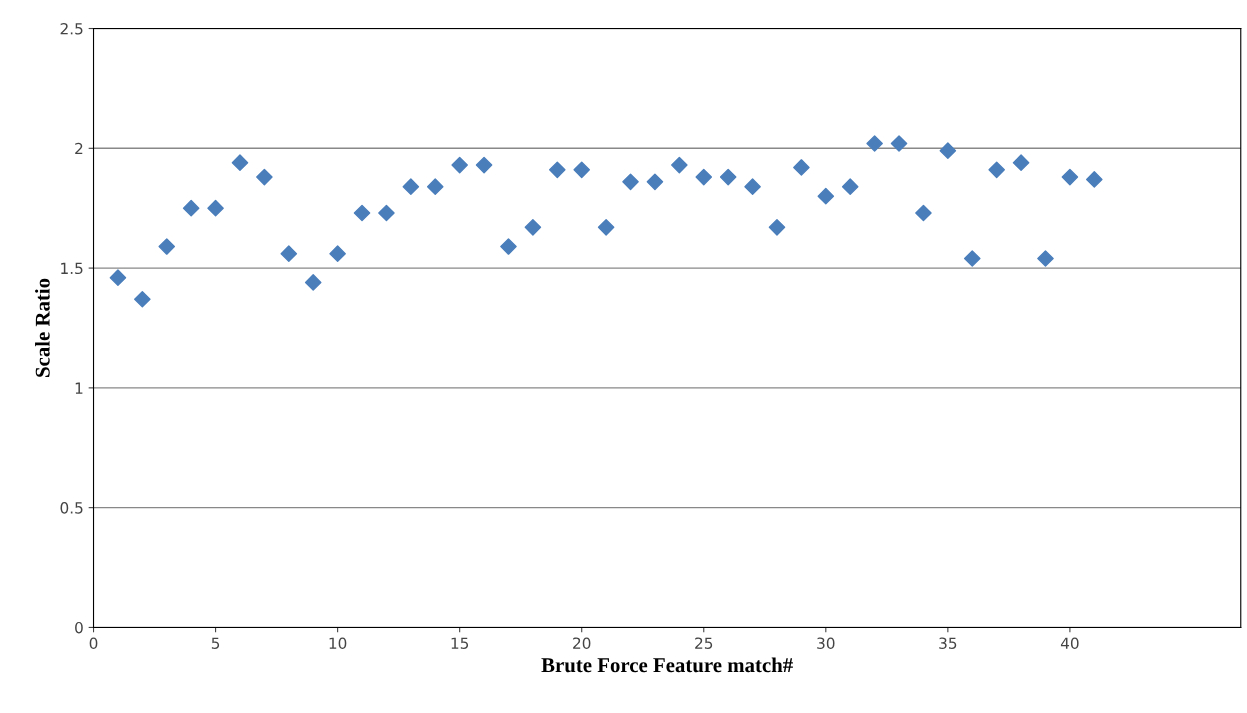 The width and height of the screenshot is (1247, 713). Describe the element at coordinates (42, 327) in the screenshot. I see `y-axis-title: Scale Ratio` at that location.